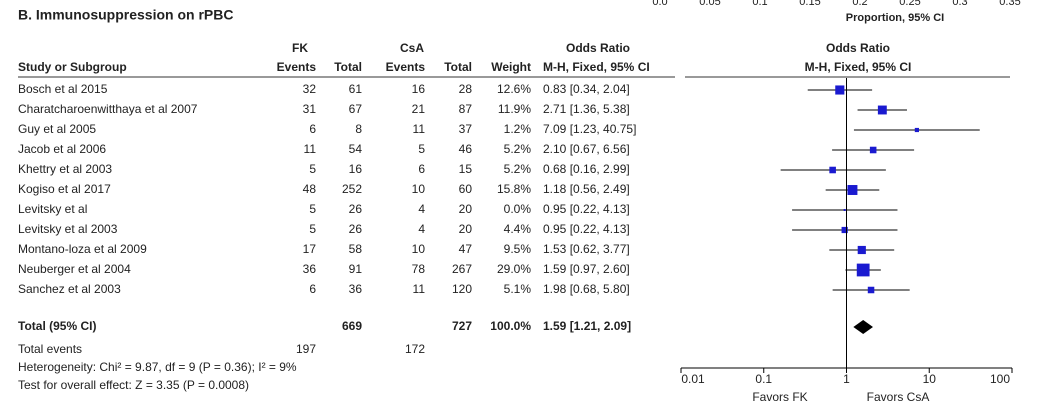 The height and width of the screenshot is (420, 1042). What do you see at coordinates (466, 89) in the screenshot?
I see `cell: 28` at bounding box center [466, 89].